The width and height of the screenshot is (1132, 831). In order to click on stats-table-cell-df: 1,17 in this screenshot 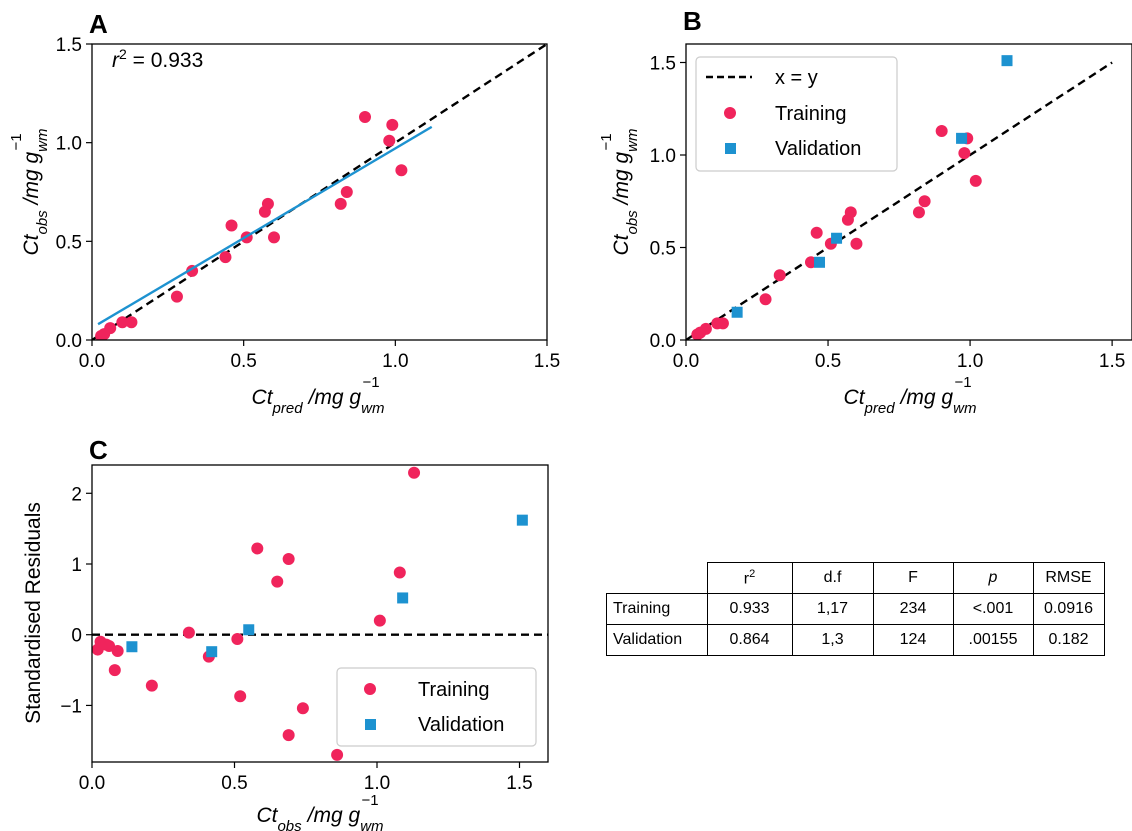, I will do `click(832, 609)`.